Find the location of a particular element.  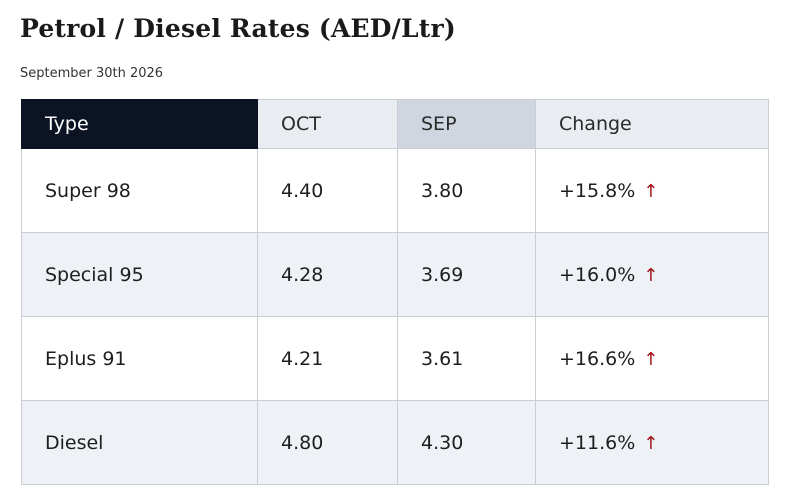

change-cell: +16.6% ↑ is located at coordinates (652, 358).